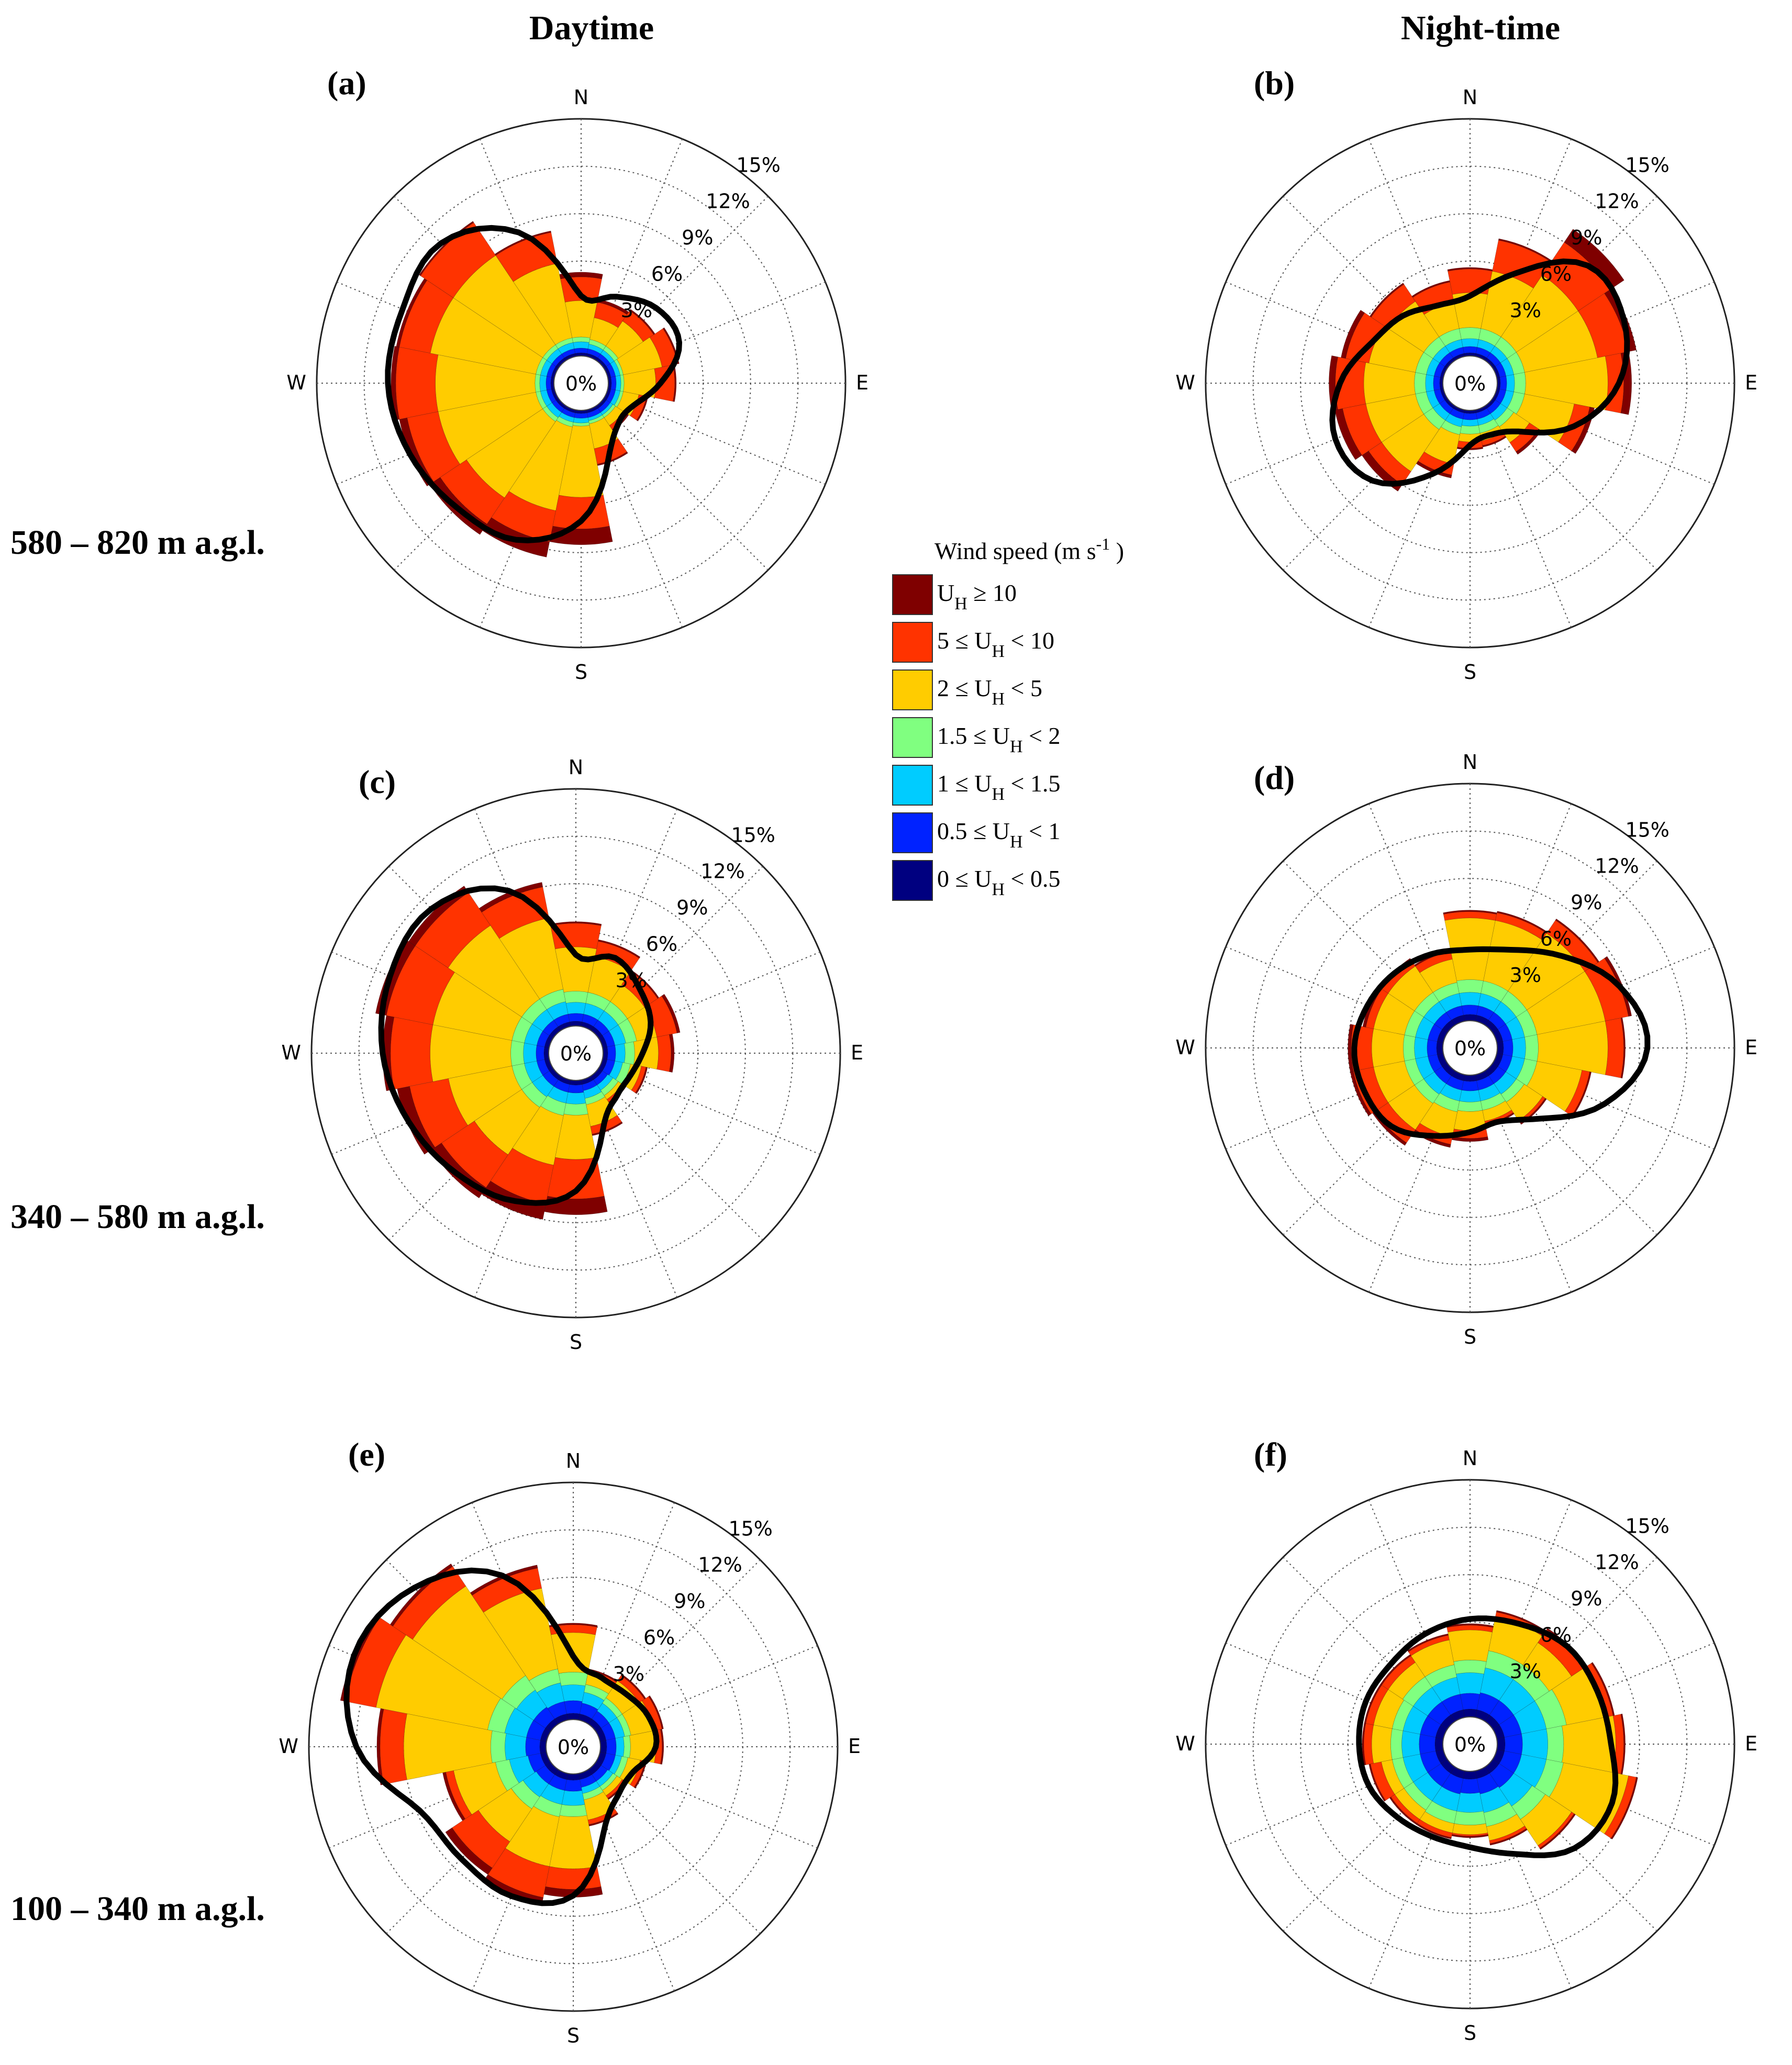 This screenshot has height=2065, width=1792. What do you see at coordinates (347, 83) in the screenshot?
I see `panel-letter: (a)` at bounding box center [347, 83].